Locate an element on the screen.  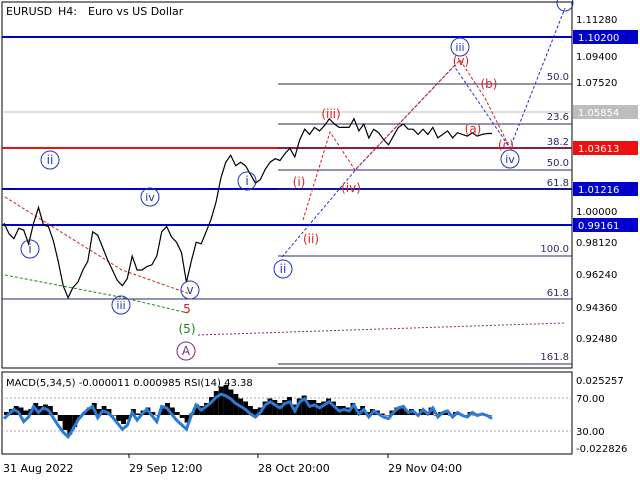
time-tick: 28 Oct 20:00 is located at coordinates (294, 468).